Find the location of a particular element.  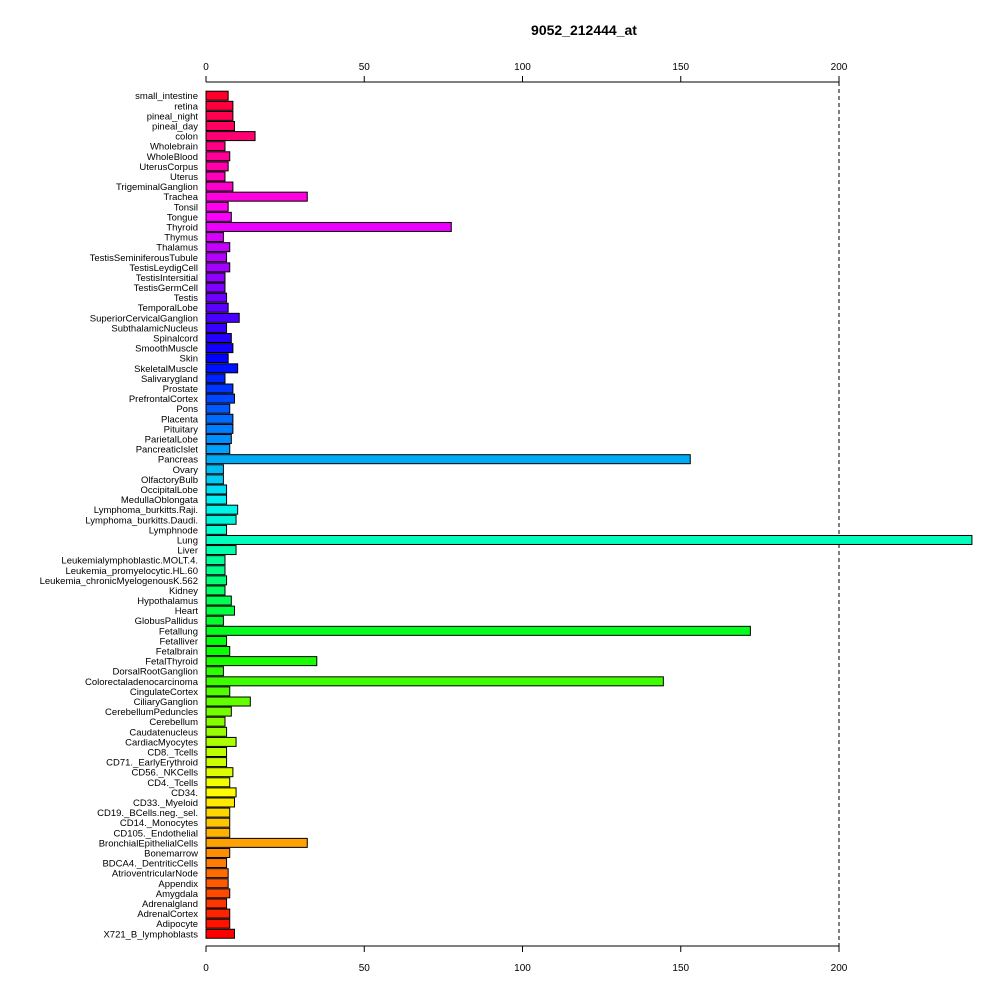

category-label: CD33._Myeloid is located at coordinates (165, 803).